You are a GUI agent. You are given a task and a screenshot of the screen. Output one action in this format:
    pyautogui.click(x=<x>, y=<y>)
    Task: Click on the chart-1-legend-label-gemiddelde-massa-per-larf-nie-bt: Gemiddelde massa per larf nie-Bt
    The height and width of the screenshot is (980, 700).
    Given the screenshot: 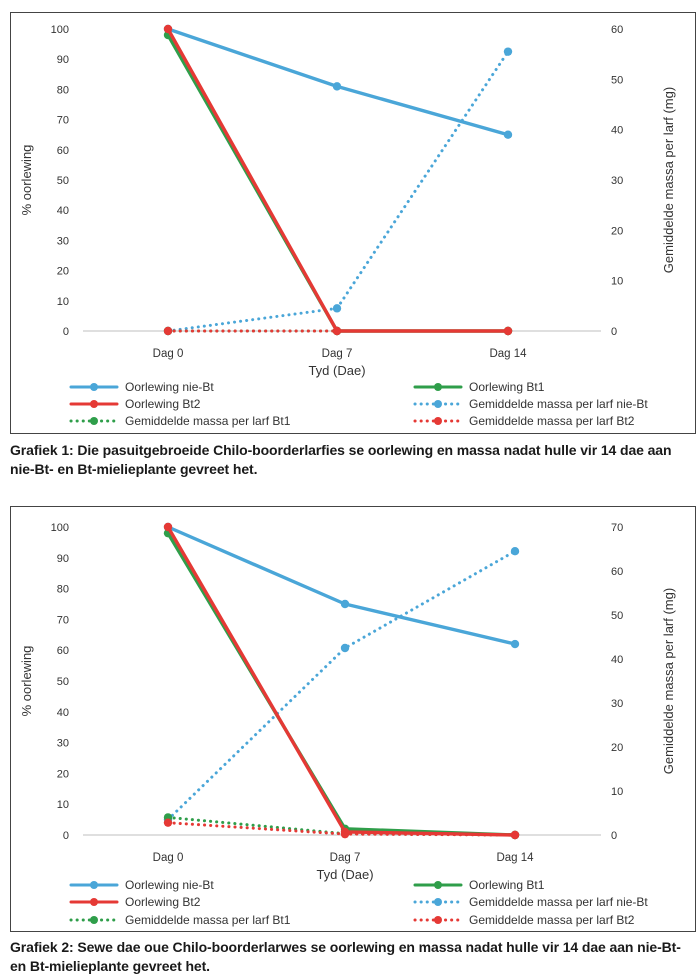 What is the action you would take?
    pyautogui.click(x=558, y=404)
    